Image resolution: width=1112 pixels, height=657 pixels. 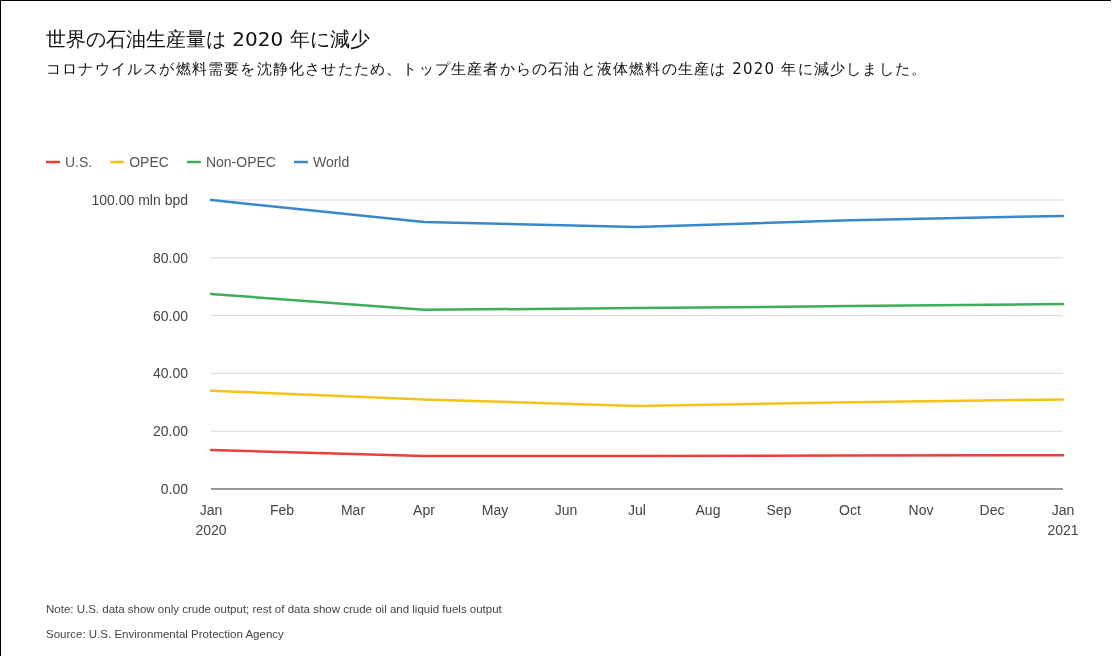 What do you see at coordinates (170, 257) in the screenshot?
I see `y-tick-label: 80.00` at bounding box center [170, 257].